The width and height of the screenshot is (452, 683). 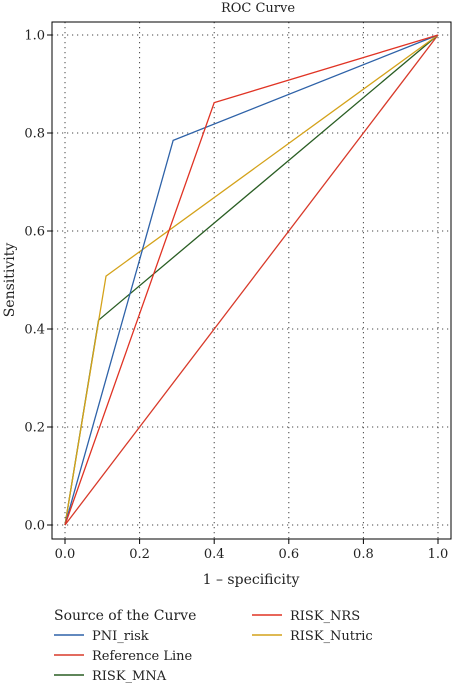 I want to click on x-tick-label: 0.6, so click(x=288, y=554).